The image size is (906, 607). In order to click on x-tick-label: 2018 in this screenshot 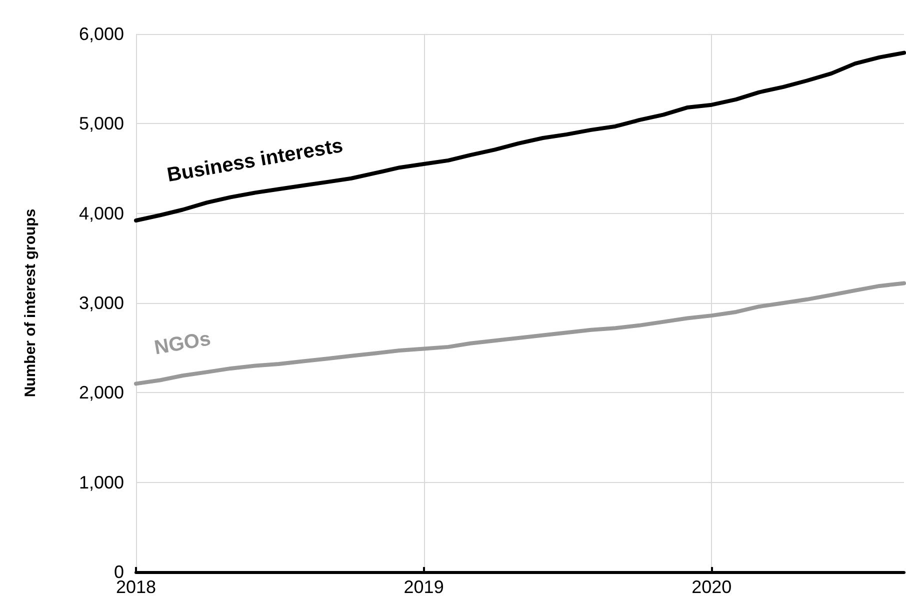, I will do `click(136, 587)`.